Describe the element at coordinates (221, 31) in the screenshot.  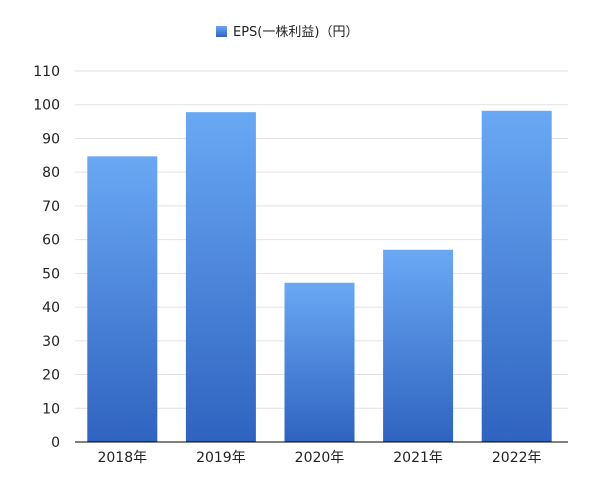
I see `legend-swatch` at that location.